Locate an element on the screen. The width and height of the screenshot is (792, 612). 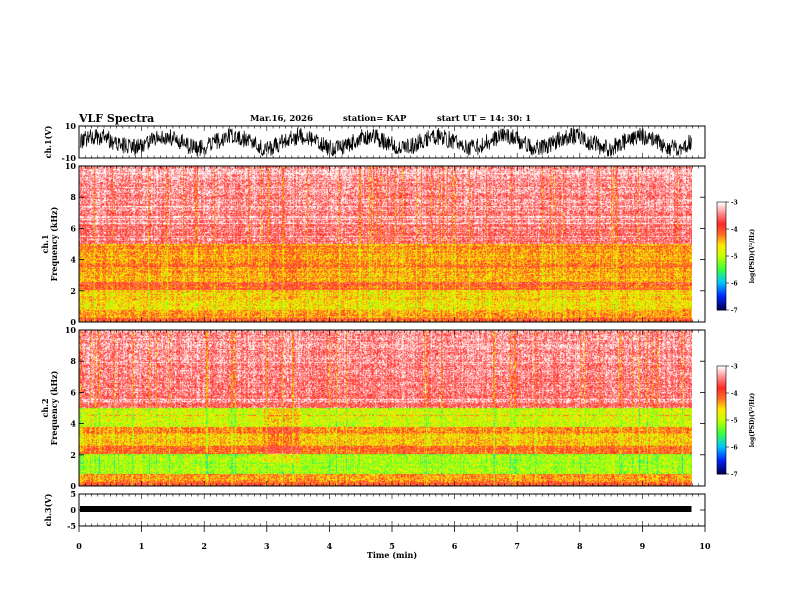
ch2-colorbar-label: log(PSD)(V²/Hz) is located at coordinates (752, 420).